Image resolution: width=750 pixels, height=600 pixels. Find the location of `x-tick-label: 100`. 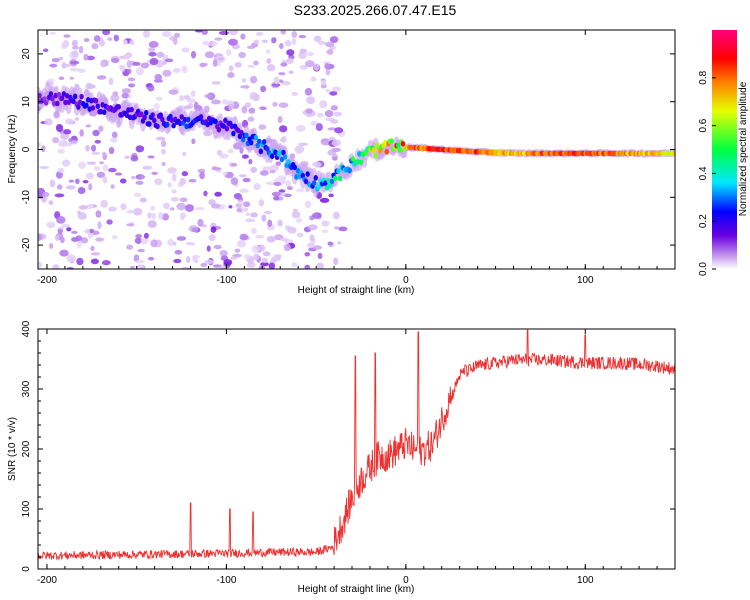

x-tick-label: 100 is located at coordinates (585, 580).